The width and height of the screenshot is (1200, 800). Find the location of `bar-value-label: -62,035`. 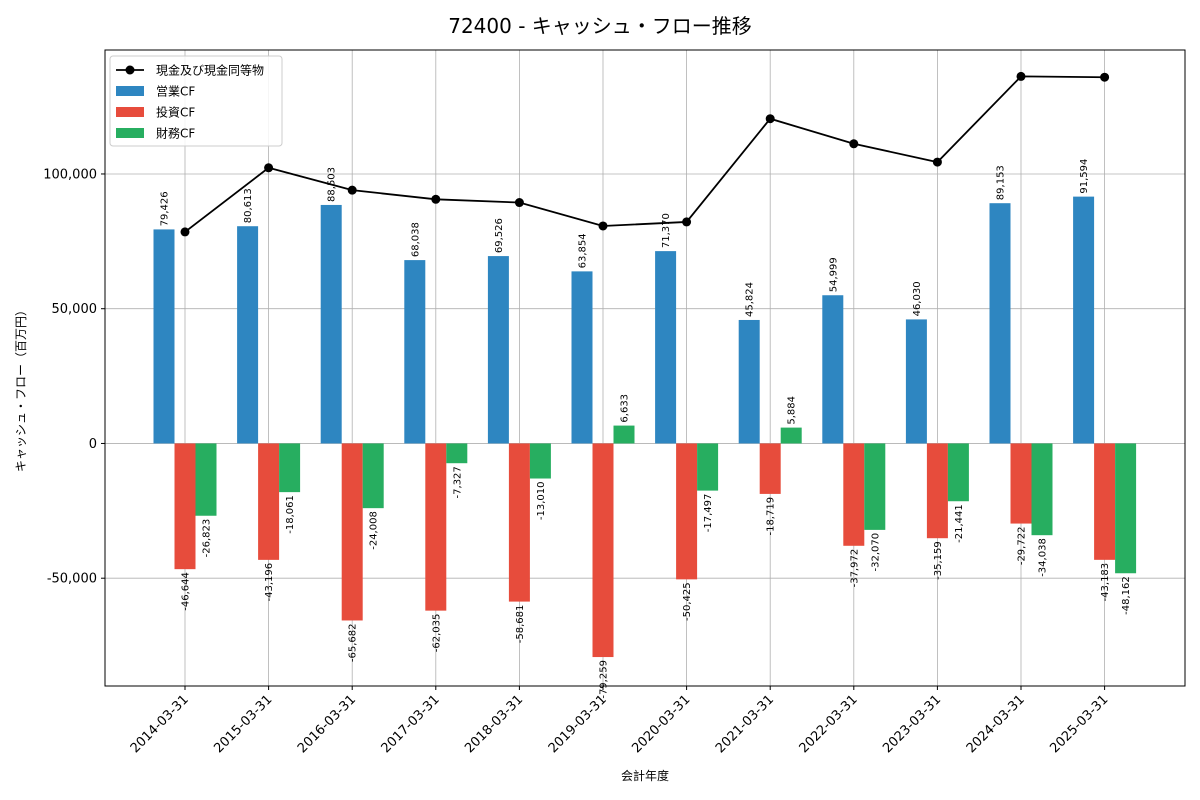

bar-value-label: -62,035 is located at coordinates (436, 633).